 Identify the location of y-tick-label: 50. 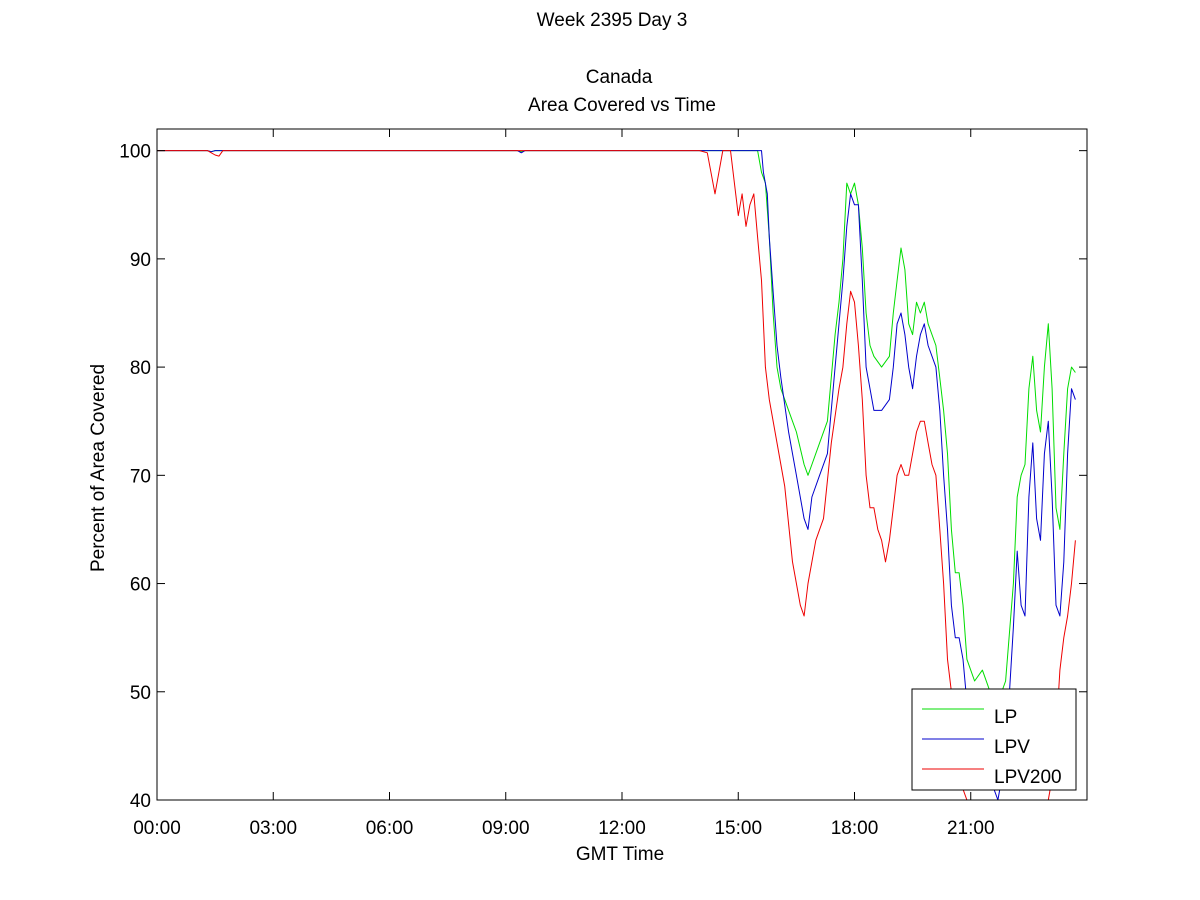
(140, 693).